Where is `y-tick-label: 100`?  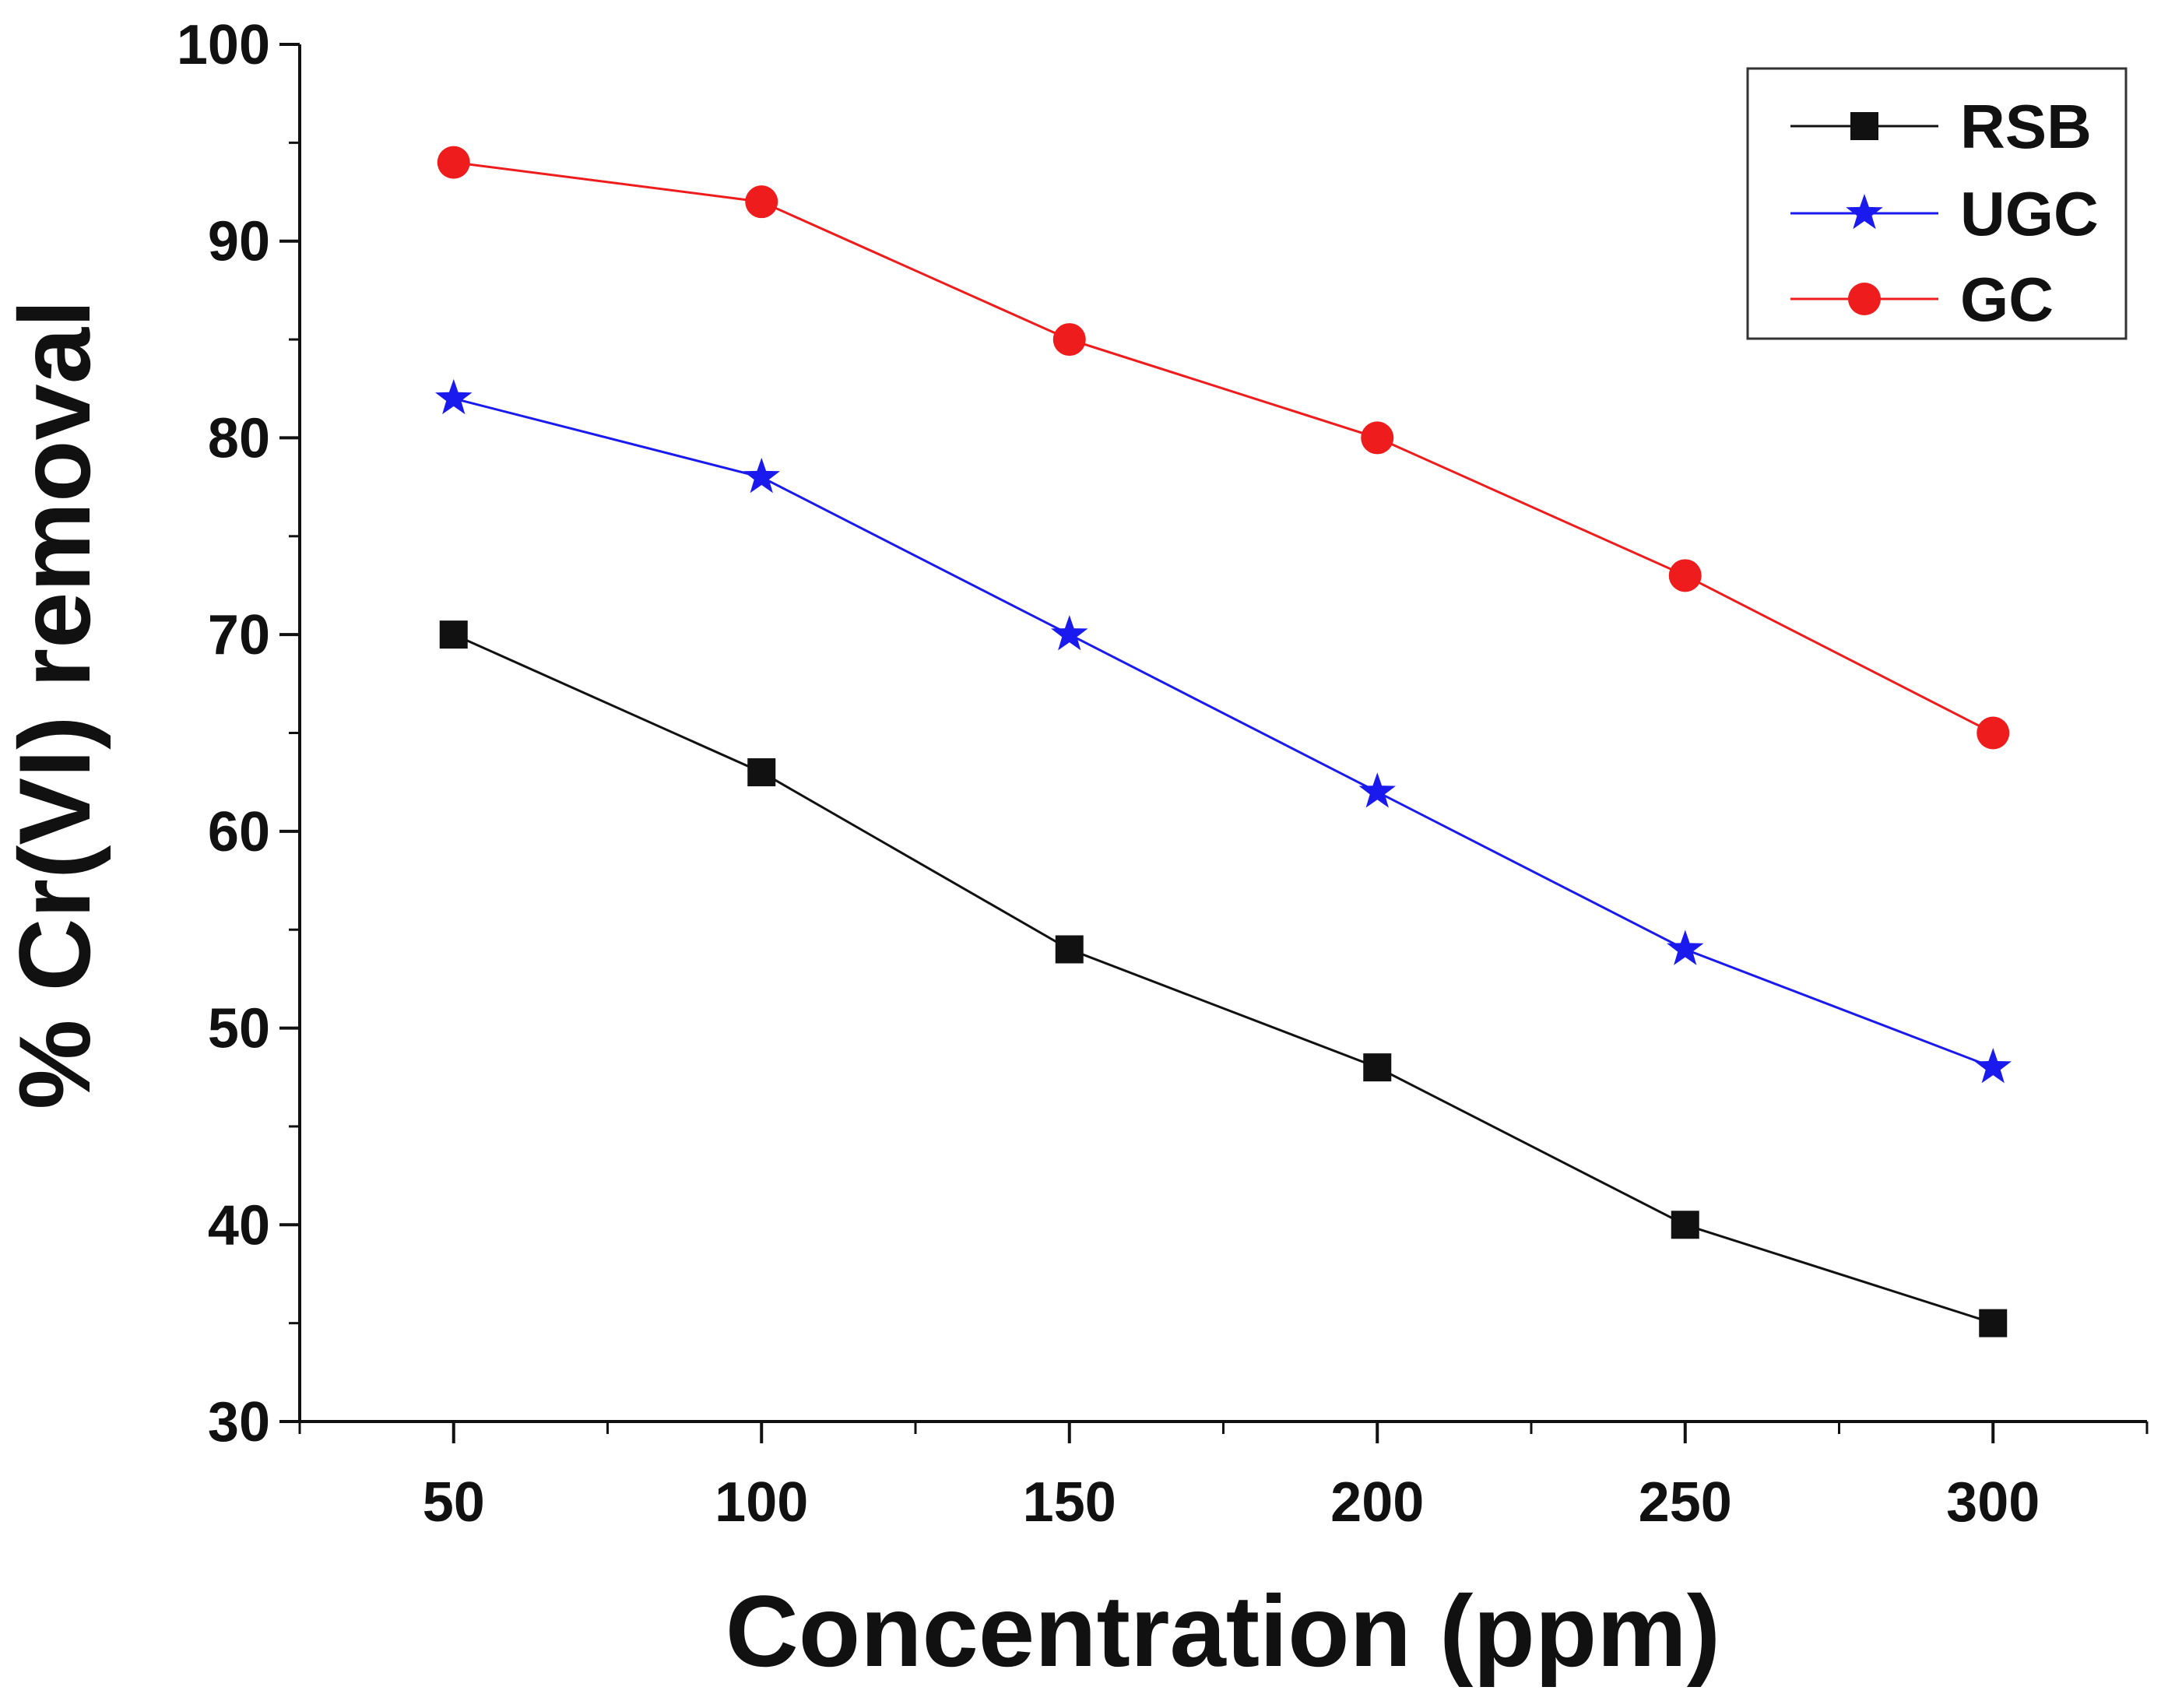
y-tick-label: 100 is located at coordinates (223, 45).